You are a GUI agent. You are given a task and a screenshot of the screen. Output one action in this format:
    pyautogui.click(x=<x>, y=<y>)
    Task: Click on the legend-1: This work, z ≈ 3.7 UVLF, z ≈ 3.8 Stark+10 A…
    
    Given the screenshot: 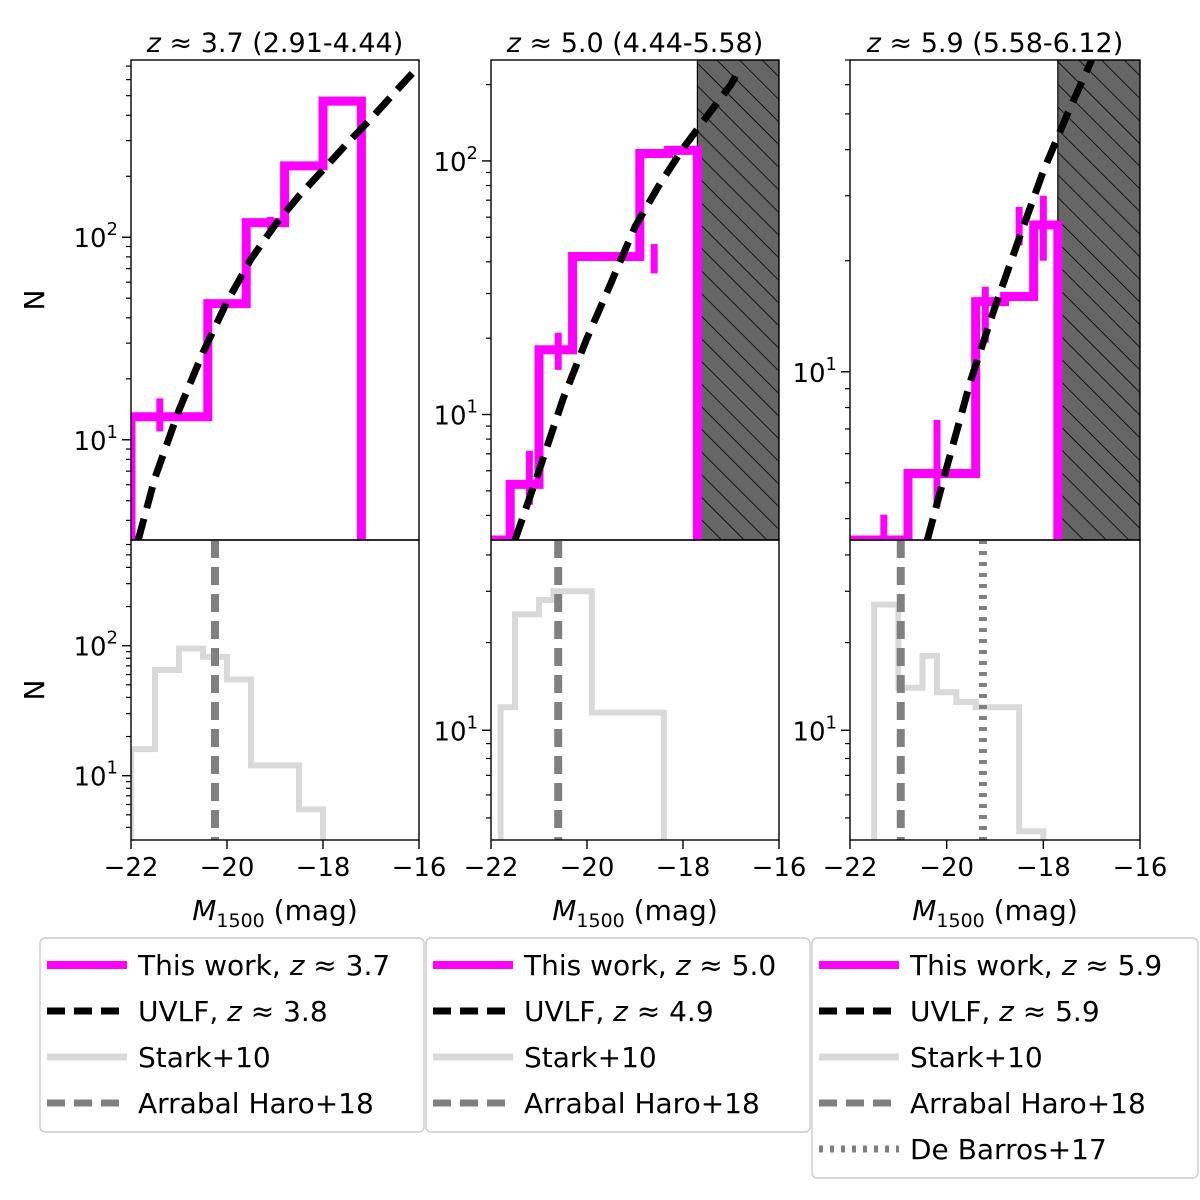 What is the action you would take?
    pyautogui.click(x=232, y=1035)
    